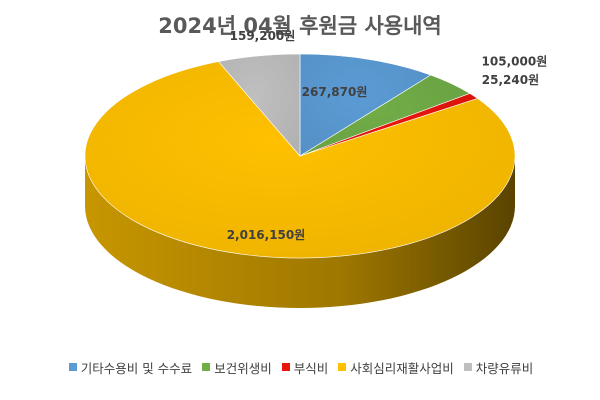 The width and height of the screenshot is (600, 400). Describe the element at coordinates (311, 368) in the screenshot. I see `legend-label-2: 부식비` at that location.